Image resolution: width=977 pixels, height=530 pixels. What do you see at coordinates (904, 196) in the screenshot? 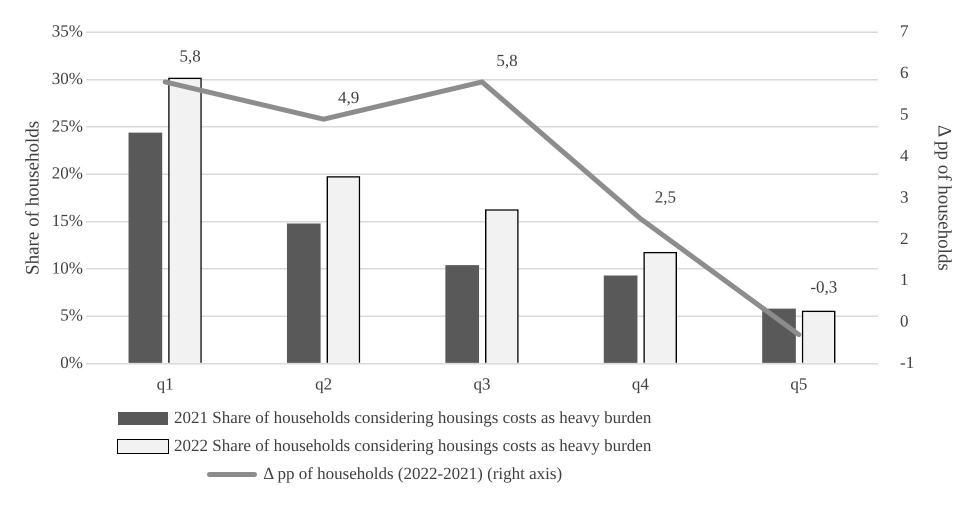
I see `y2-tick-label: 3` at bounding box center [904, 196].